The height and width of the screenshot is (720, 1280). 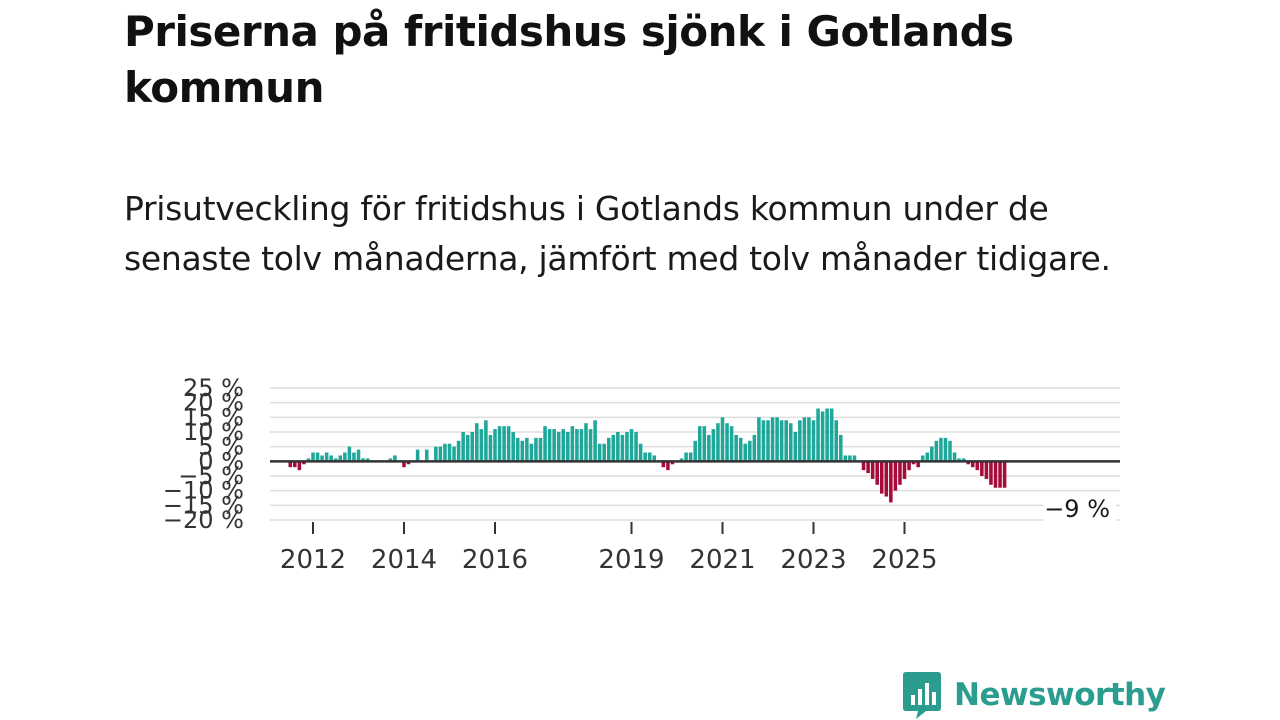 What do you see at coordinates (922, 695) in the screenshot?
I see `newsworthy-logo-icon` at bounding box center [922, 695].